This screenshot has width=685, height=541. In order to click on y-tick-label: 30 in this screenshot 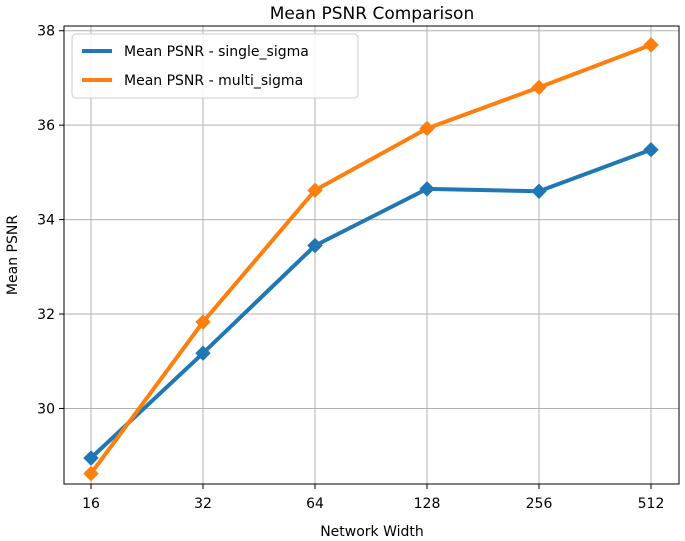, I will do `click(46, 409)`.